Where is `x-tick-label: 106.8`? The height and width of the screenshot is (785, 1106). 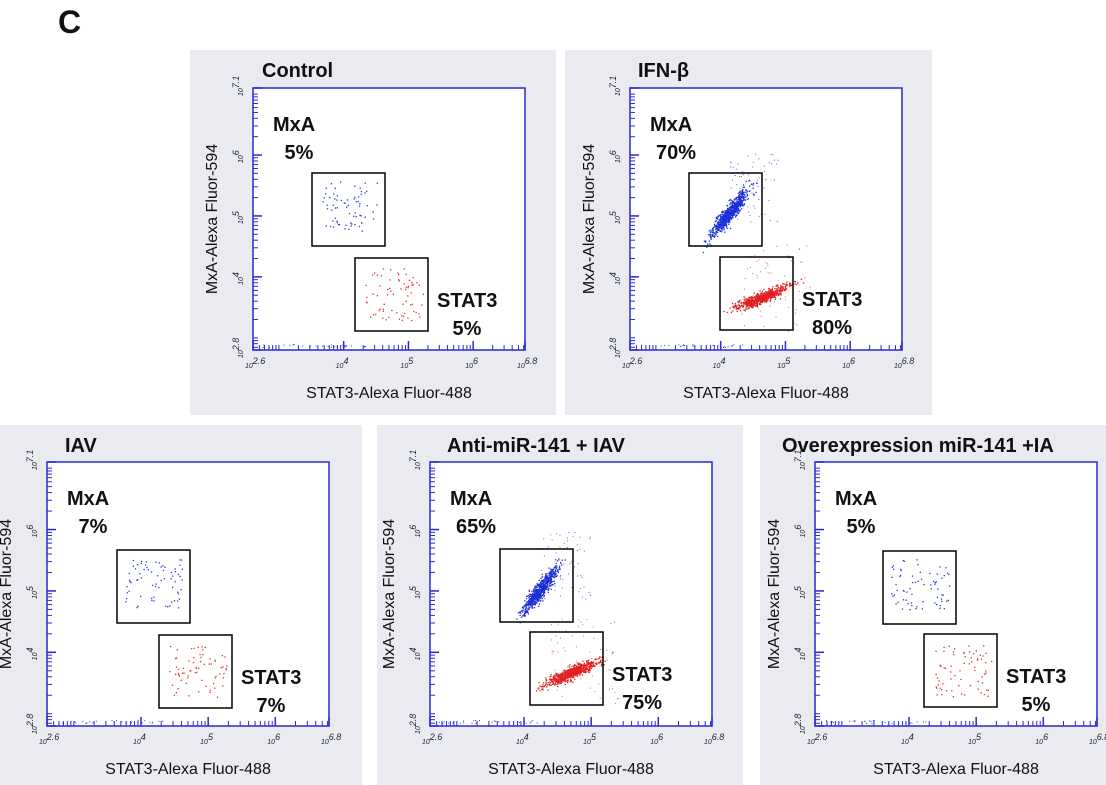
x-tick-label: 106.8 is located at coordinates (527, 363).